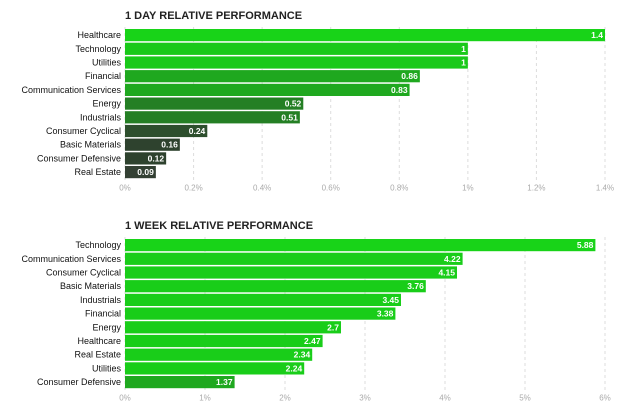  I want to click on chart-1week-title: 1 WEEK RELATIVE PERFORMANCE, so click(219, 226).